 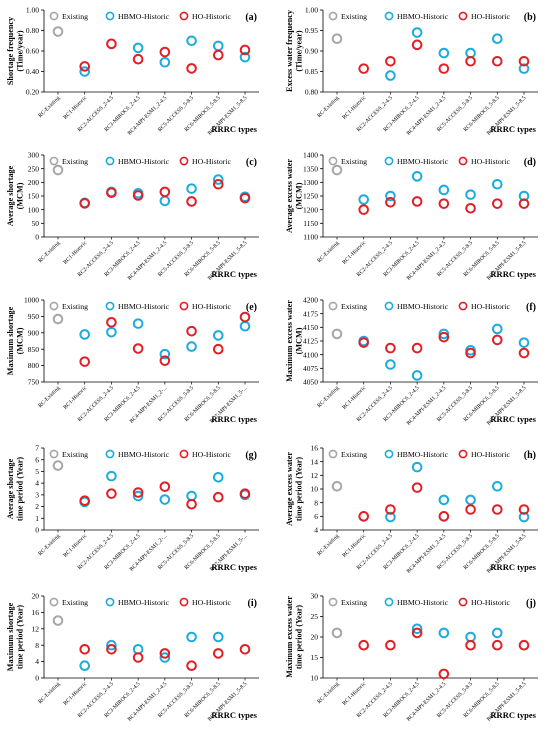 What do you see at coordinates (289, 489) in the screenshot?
I see `y-axis-title-line: Average excess water` at bounding box center [289, 489].